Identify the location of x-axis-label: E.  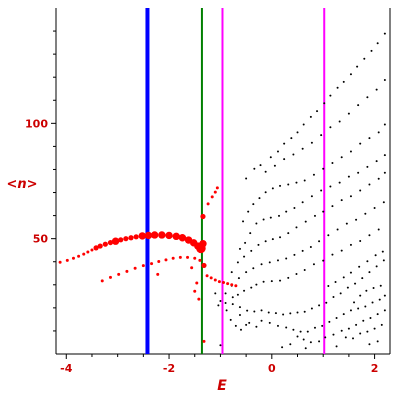
(222, 386).